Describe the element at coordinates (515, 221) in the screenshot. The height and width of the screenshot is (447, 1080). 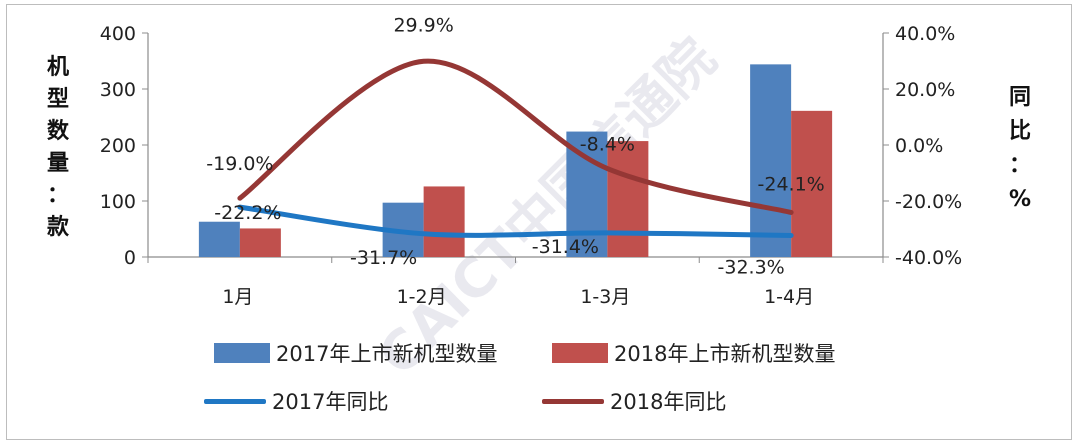
I see `line-2017-yoy` at that location.